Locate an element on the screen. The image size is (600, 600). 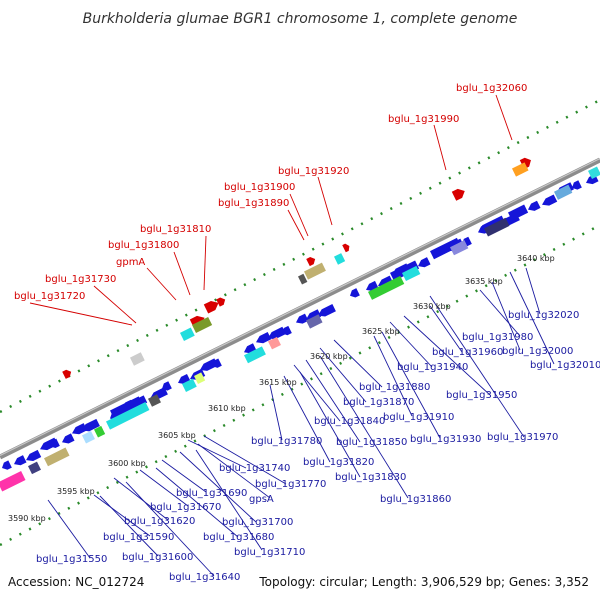
gene-label-reverse: bglu_1g31680 is located at coordinates (238, 537).